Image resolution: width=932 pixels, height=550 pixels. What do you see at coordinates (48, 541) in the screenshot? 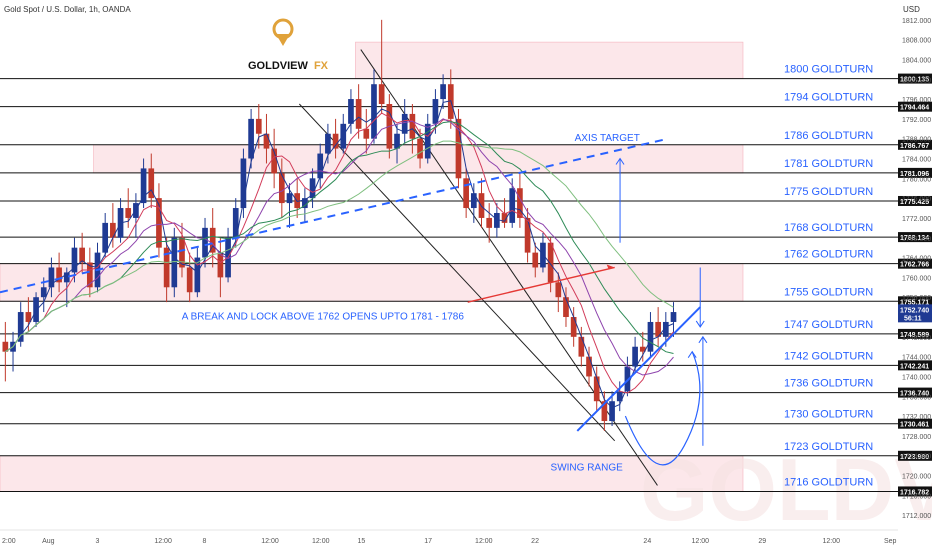
I see `x-tick-label: Aug` at bounding box center [48, 541].